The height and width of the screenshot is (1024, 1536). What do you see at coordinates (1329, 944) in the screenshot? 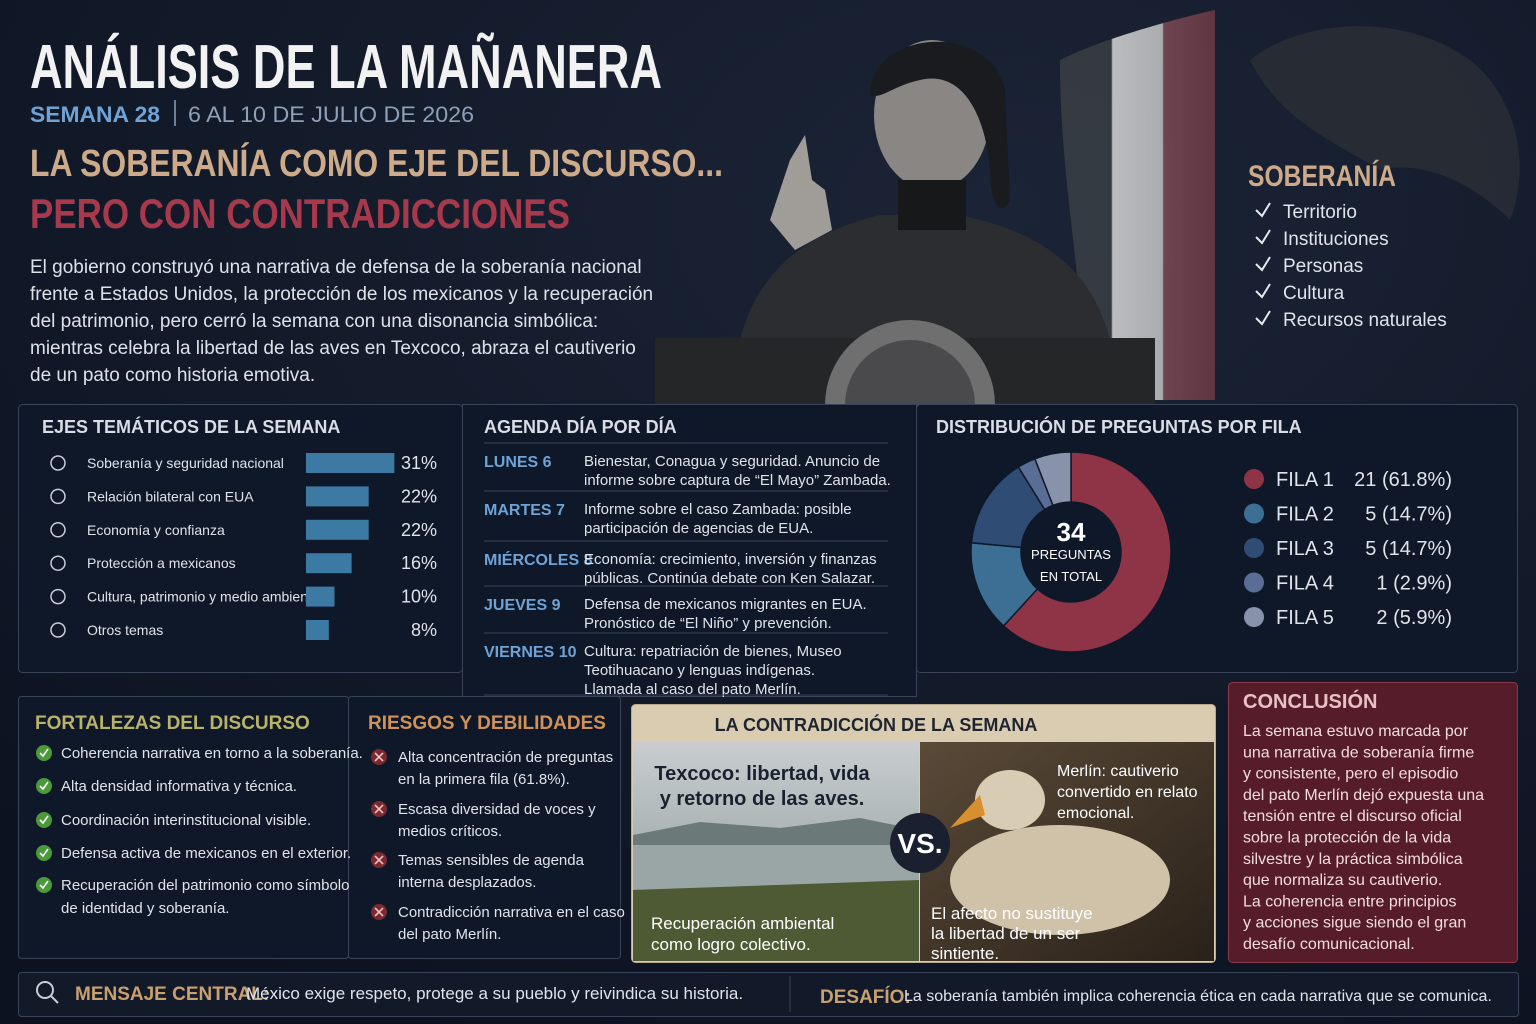
I see `conclusion-line: desafío comunicacional.` at bounding box center [1329, 944].